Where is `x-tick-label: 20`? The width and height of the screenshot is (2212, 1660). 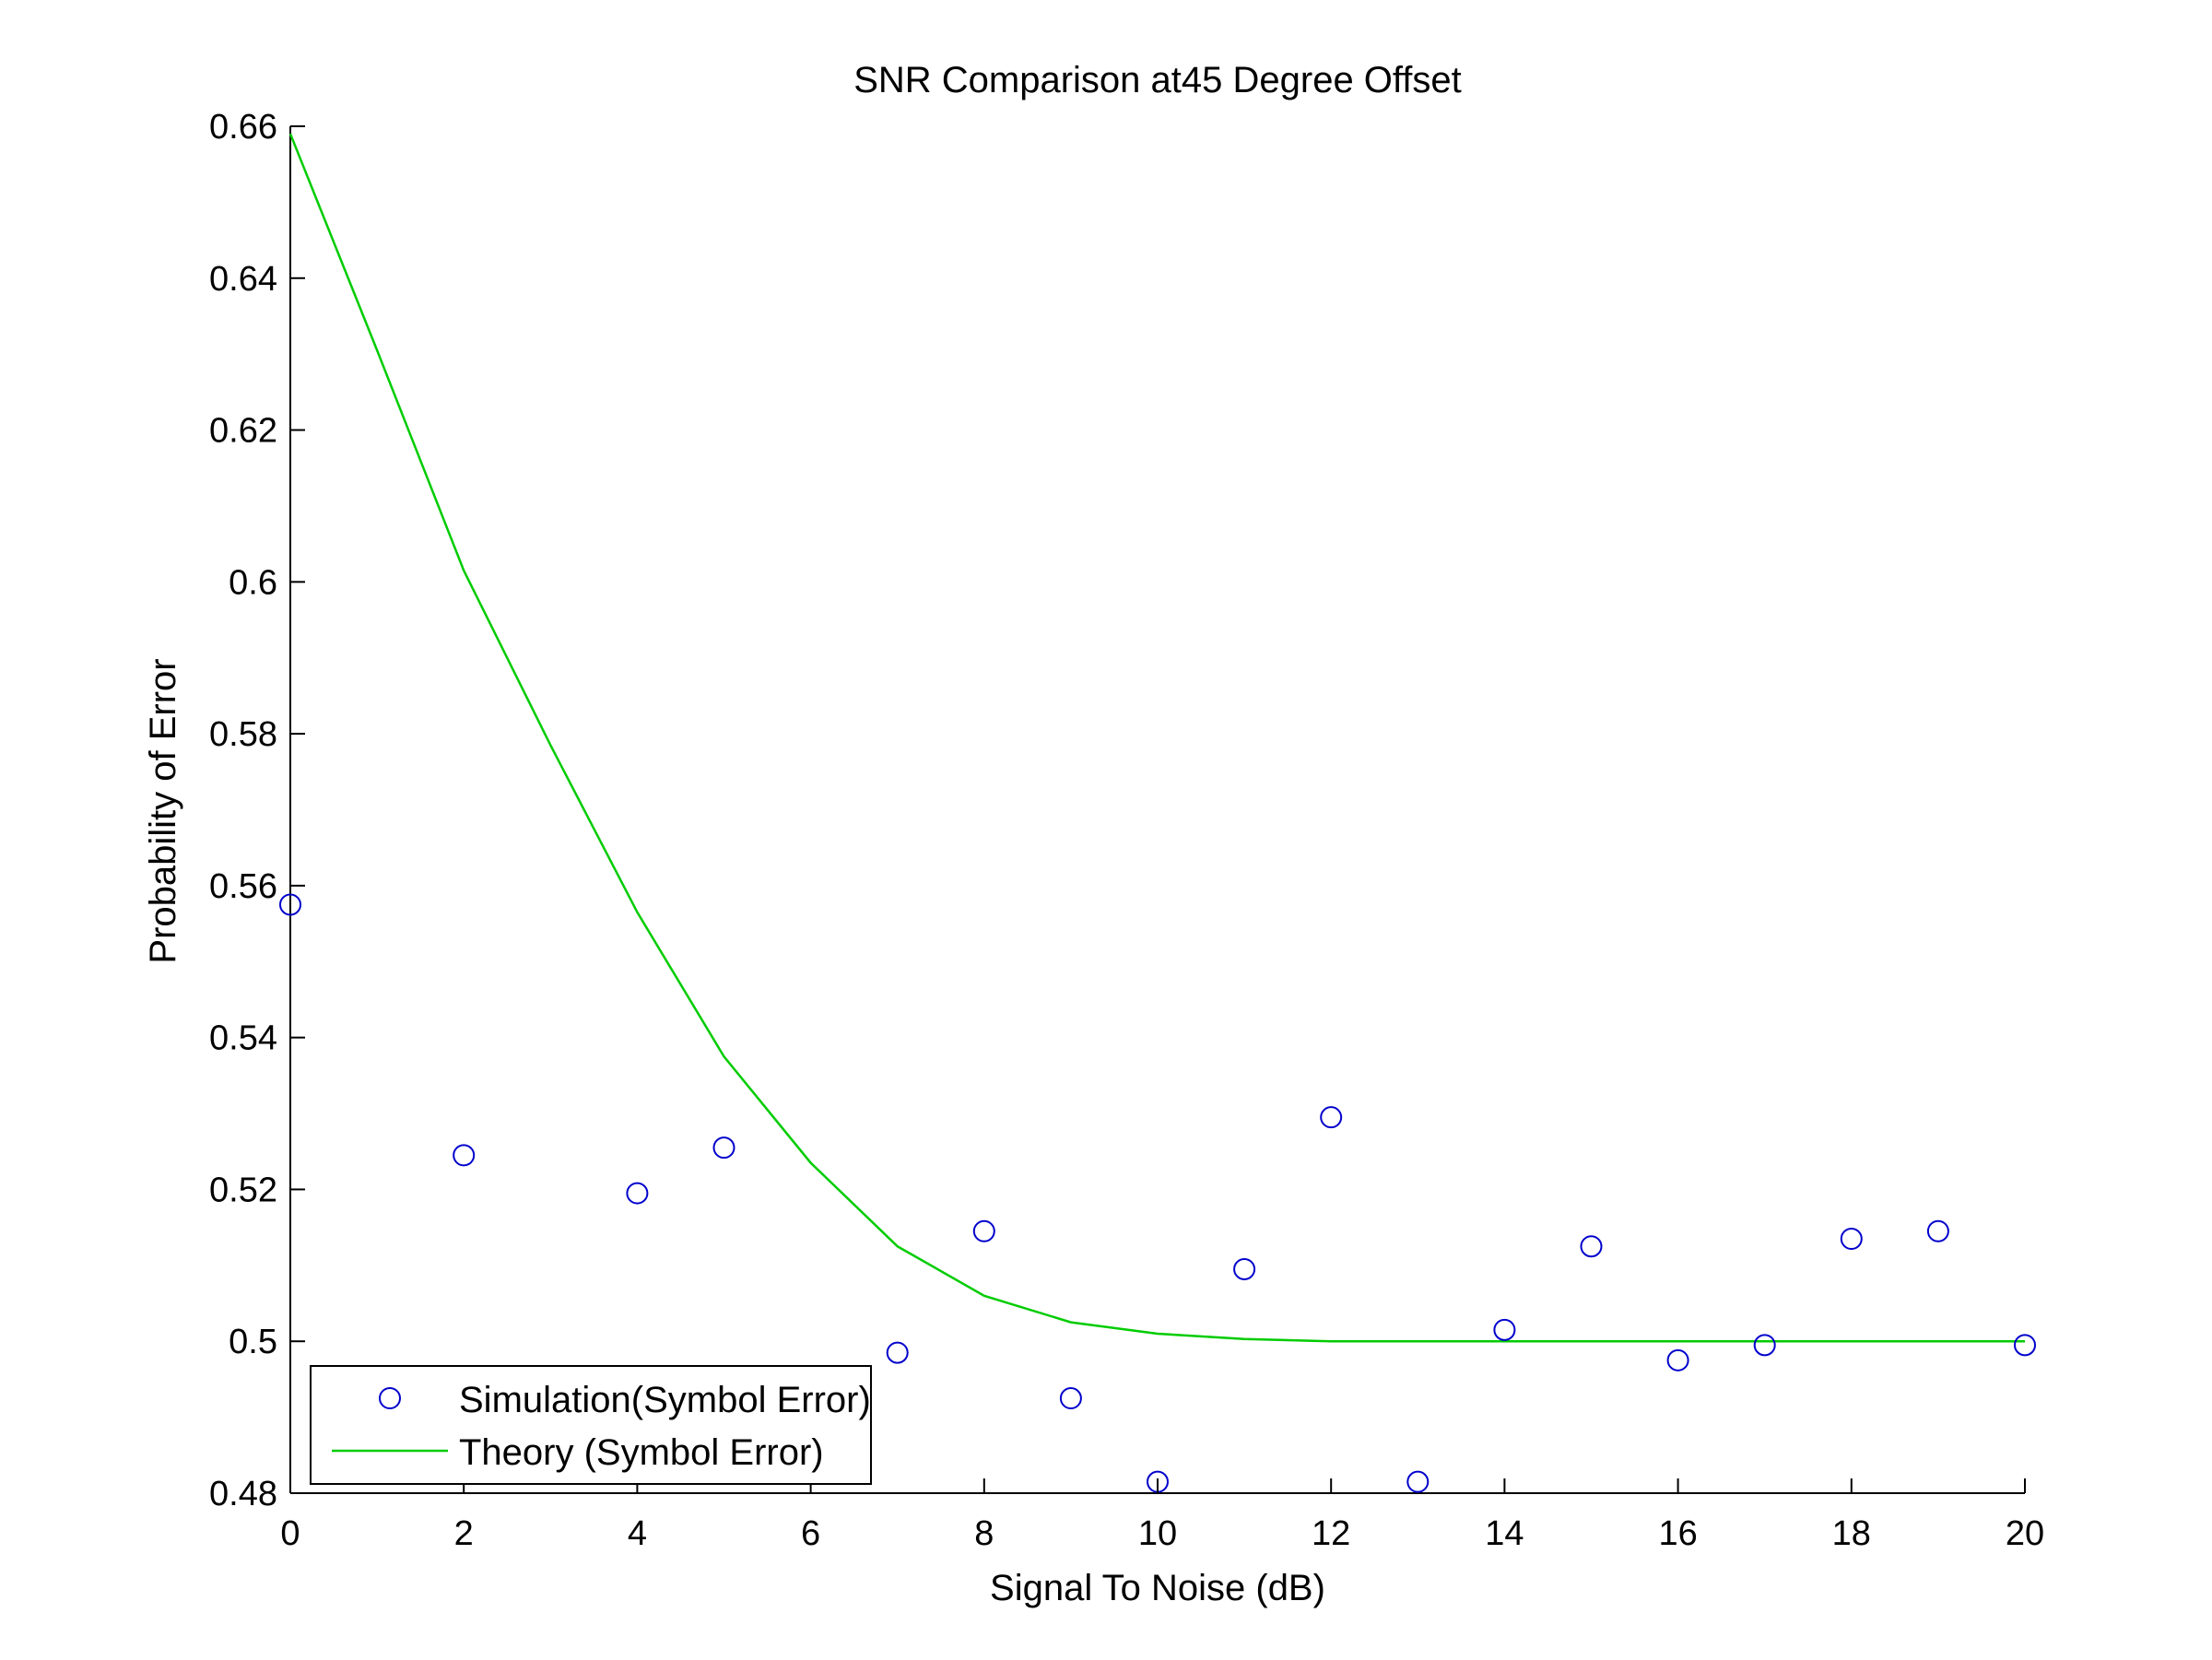 x-tick-label: 20 is located at coordinates (2025, 1533).